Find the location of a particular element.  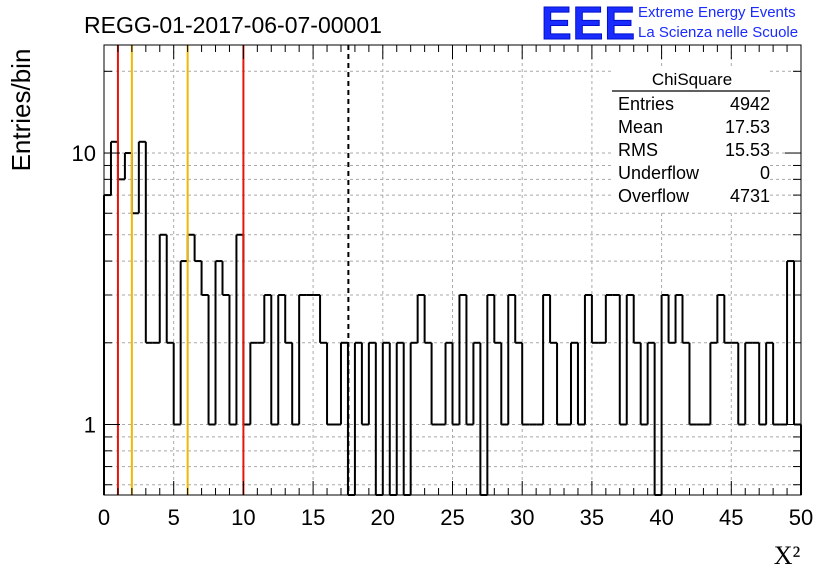

stats-row-value: 4942 is located at coordinates (750, 104).